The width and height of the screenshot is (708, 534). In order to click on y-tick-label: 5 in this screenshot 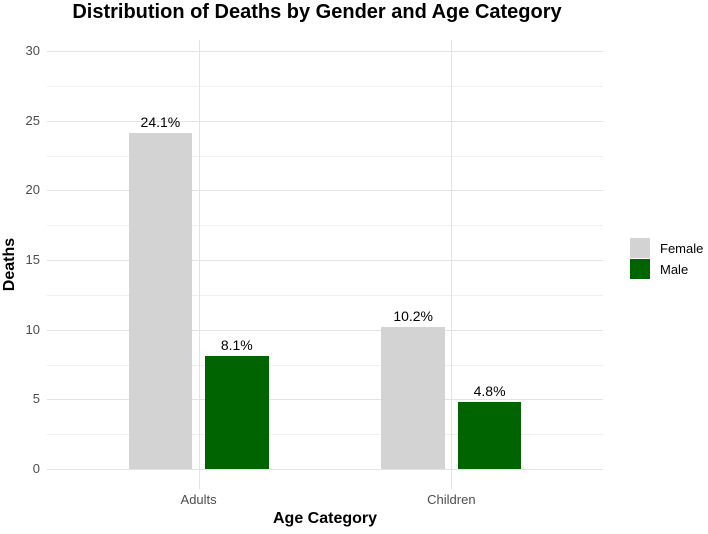, I will do `click(36, 399)`.